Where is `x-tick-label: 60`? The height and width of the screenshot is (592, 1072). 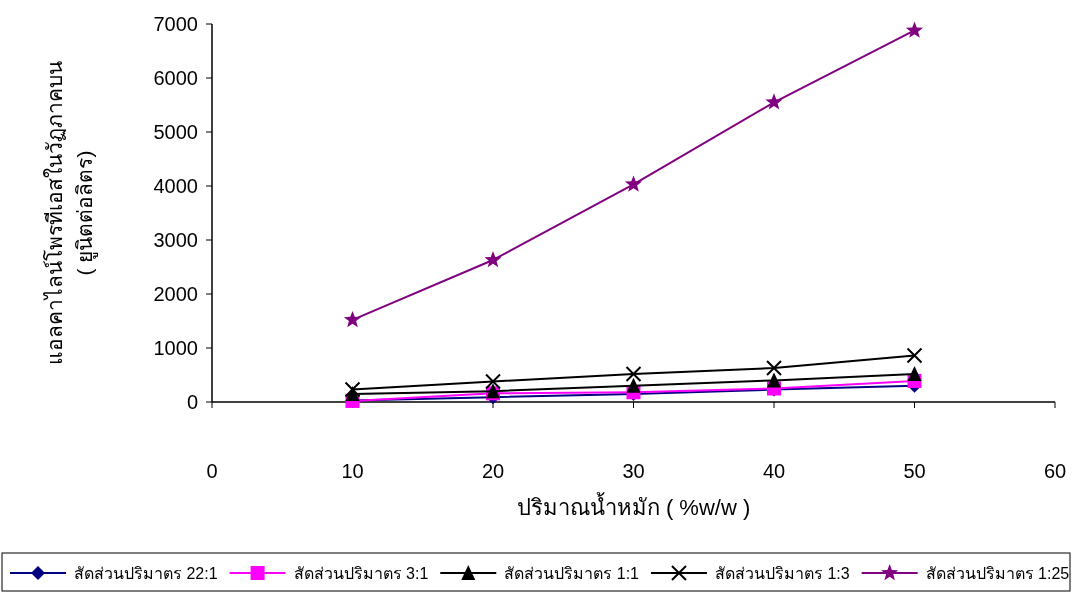 x-tick-label: 60 is located at coordinates (1055, 471).